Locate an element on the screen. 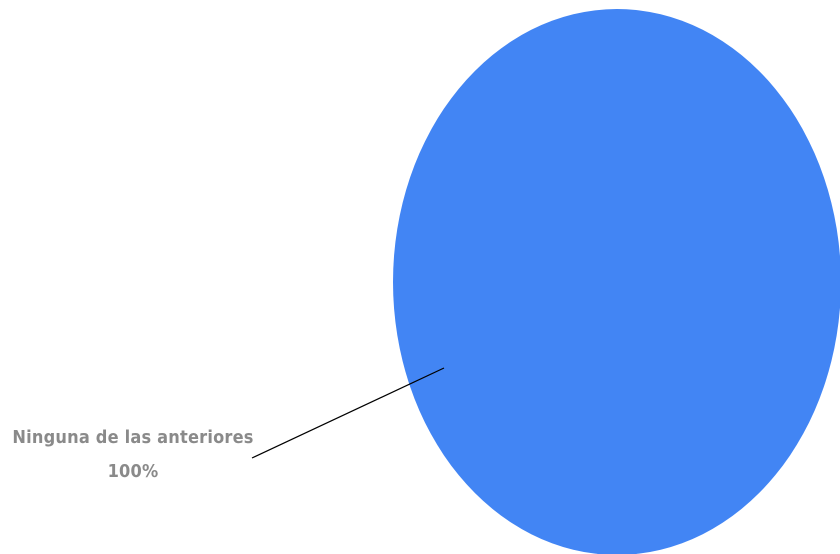 This screenshot has height=554, width=840. slice-labels: Ninguna de las anteriores 100% is located at coordinates (132, 454).